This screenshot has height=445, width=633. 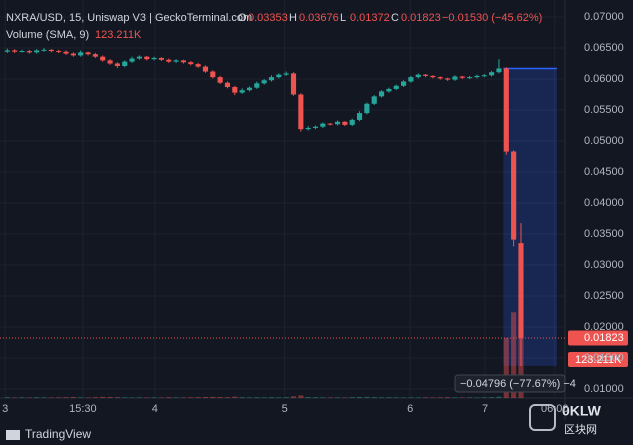 What do you see at coordinates (155, 409) in the screenshot?
I see `x-tick-label: 4` at bounding box center [155, 409].